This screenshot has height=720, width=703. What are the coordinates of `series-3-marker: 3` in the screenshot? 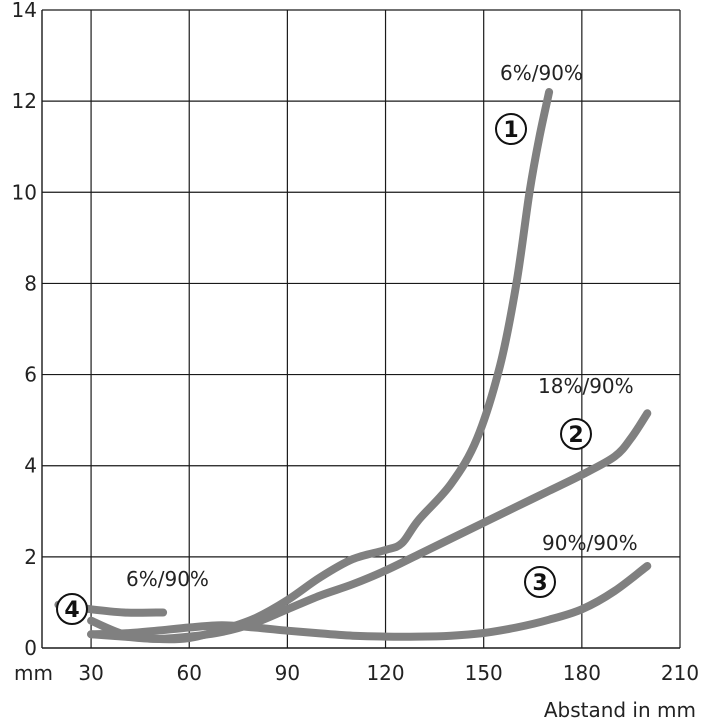 It's located at (540, 582).